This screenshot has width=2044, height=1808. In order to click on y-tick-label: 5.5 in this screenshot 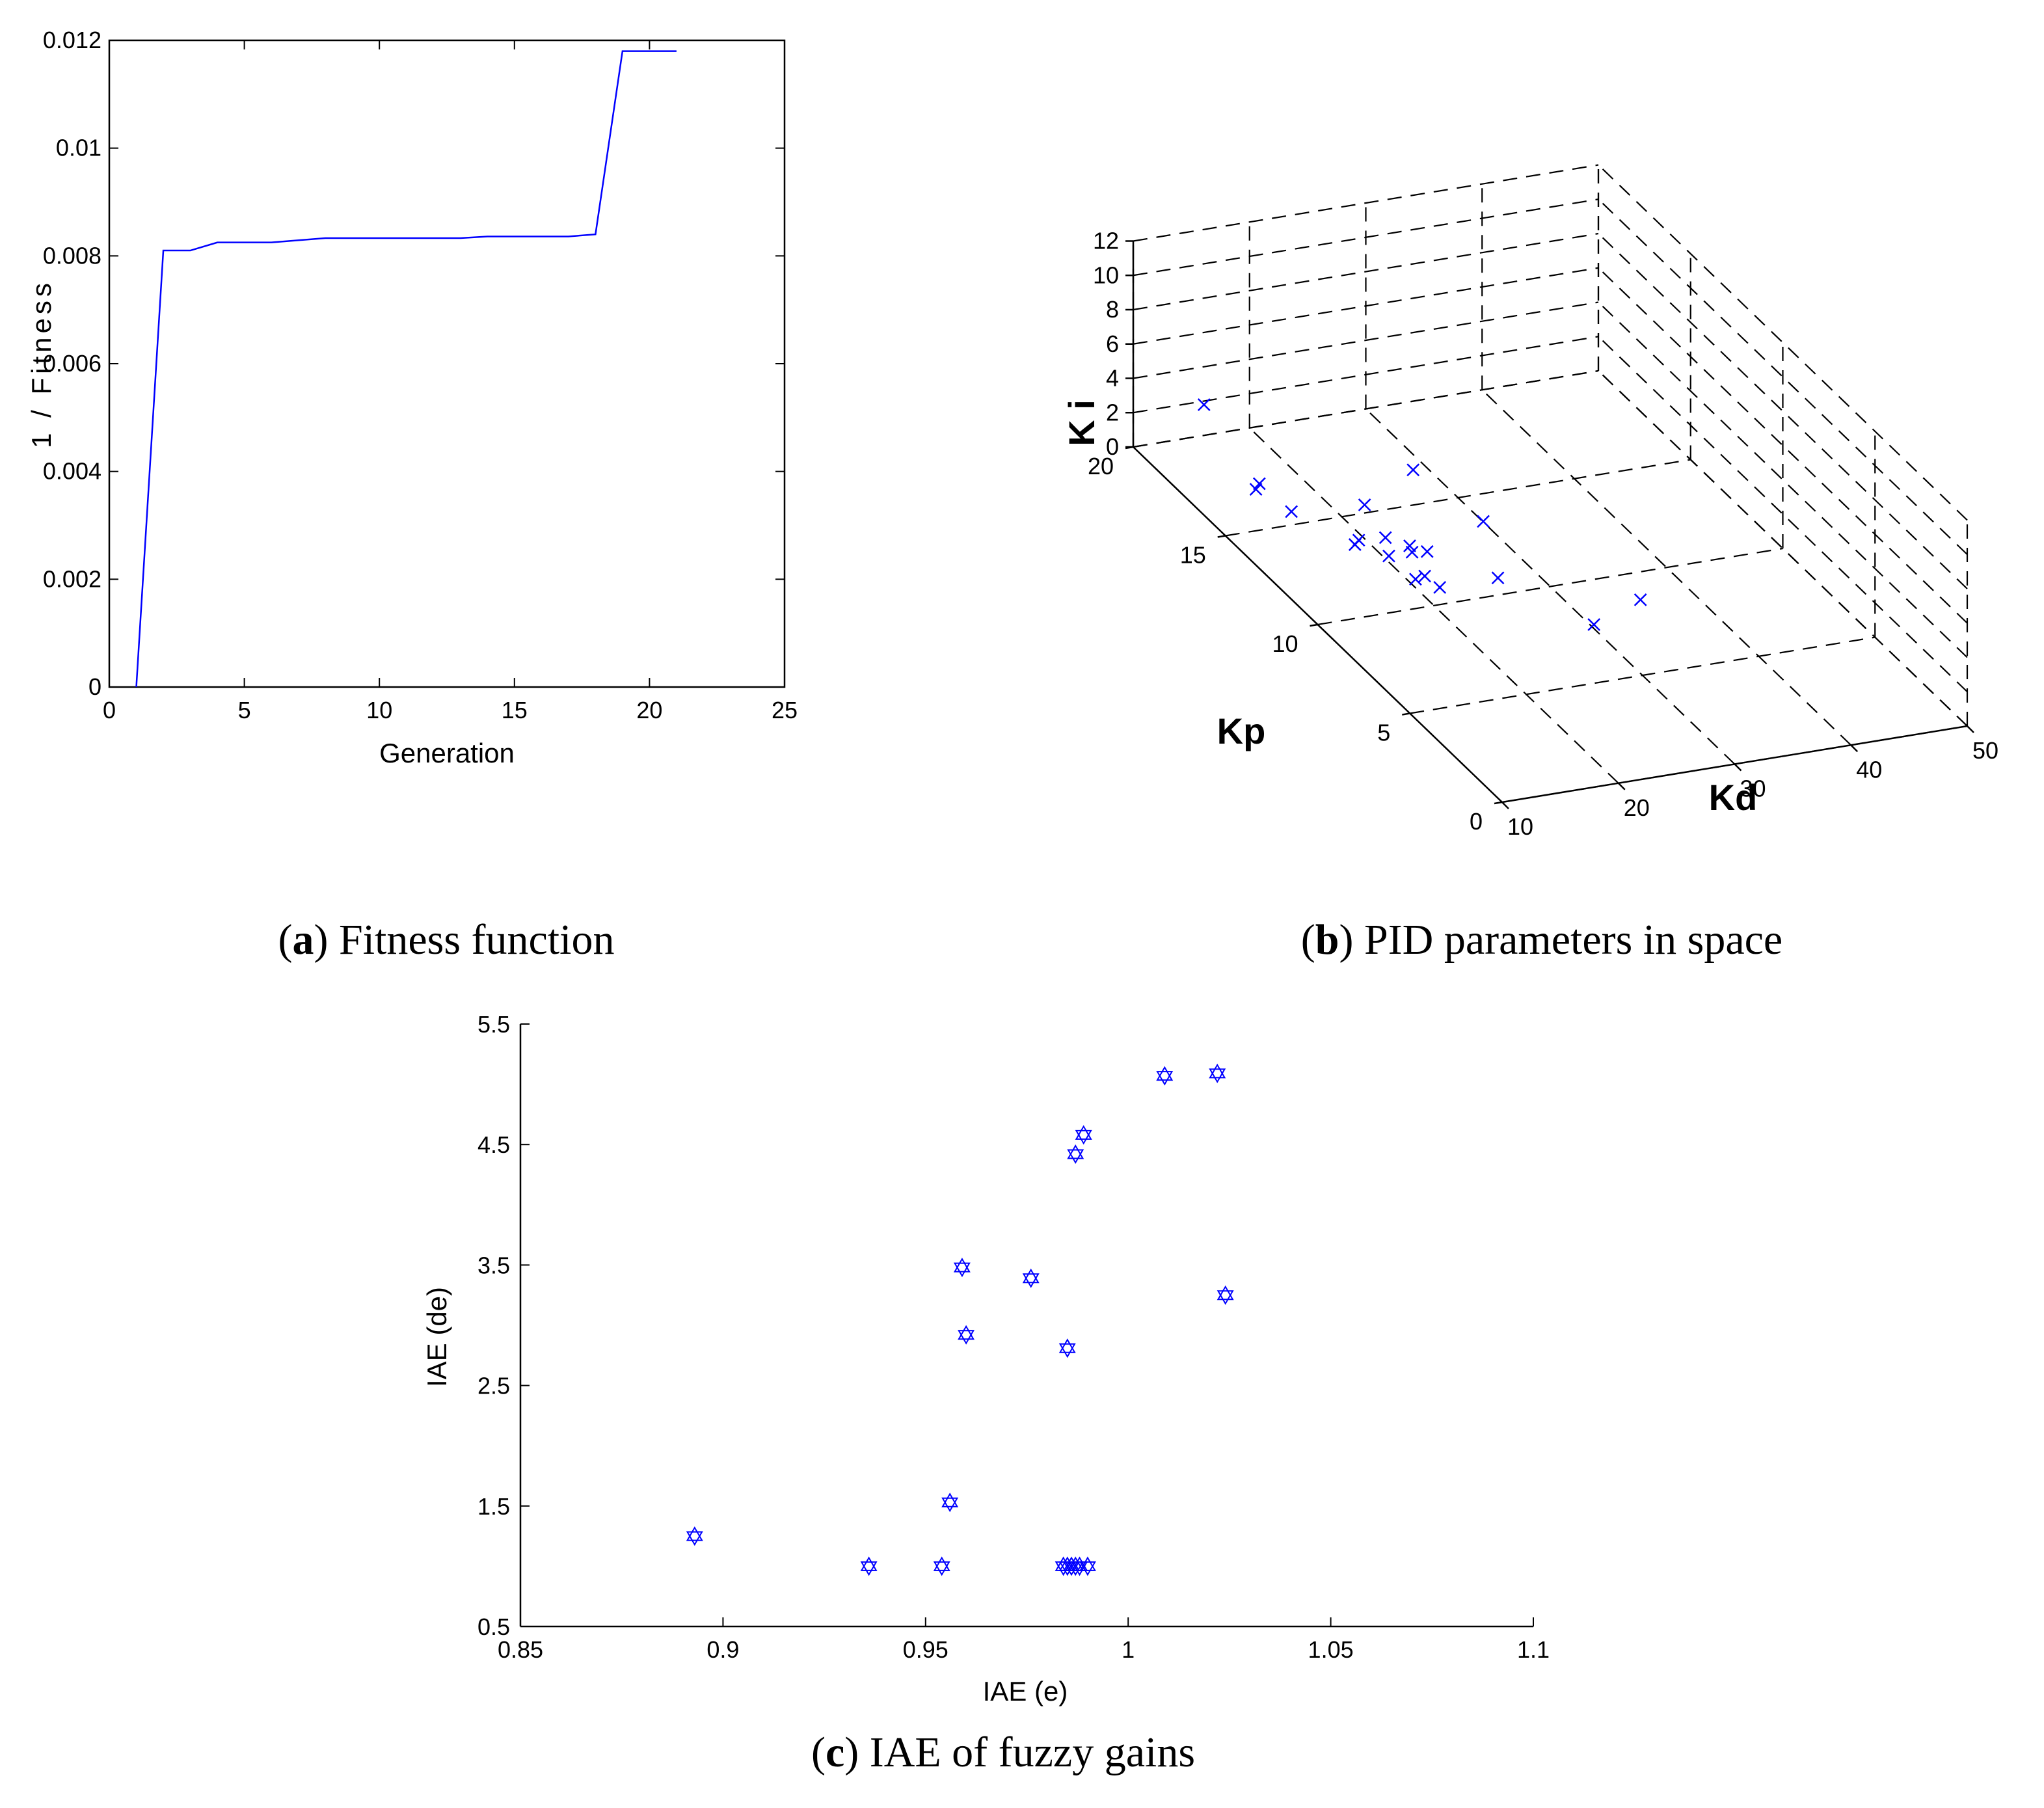, I will do `click(494, 1024)`.